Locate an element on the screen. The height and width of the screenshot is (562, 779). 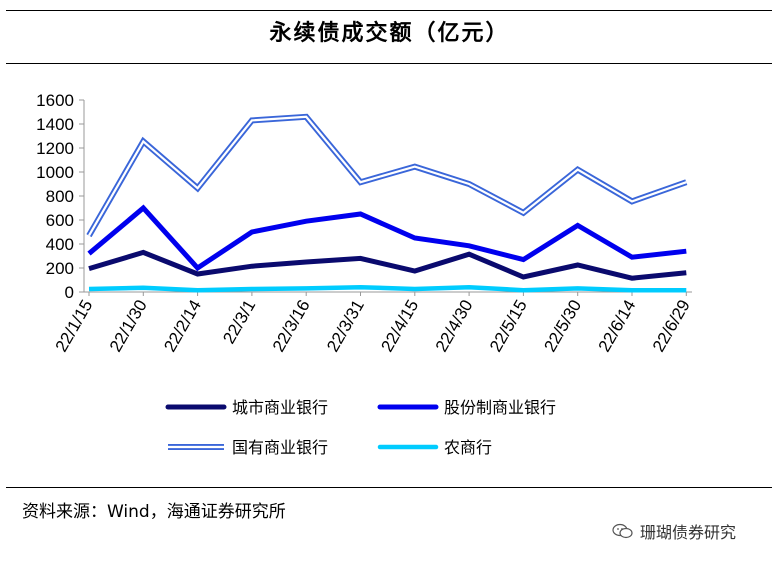
legend-label: 城市商业银行 is located at coordinates (280, 407).